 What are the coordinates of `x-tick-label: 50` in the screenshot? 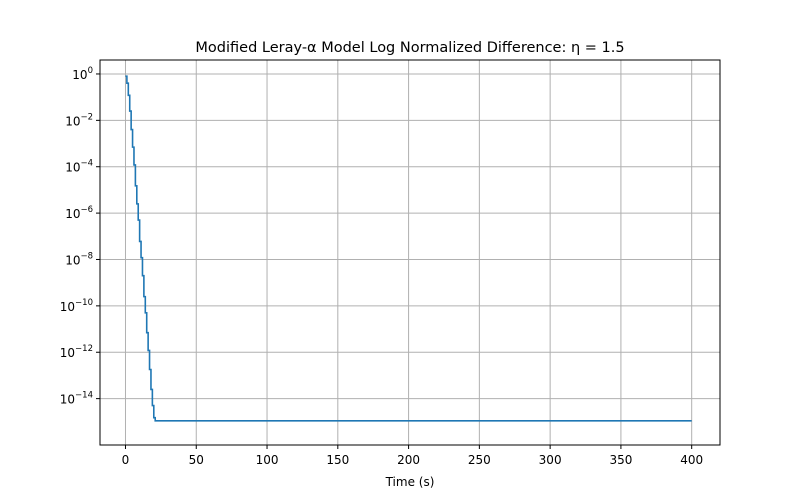 It's located at (196, 460).